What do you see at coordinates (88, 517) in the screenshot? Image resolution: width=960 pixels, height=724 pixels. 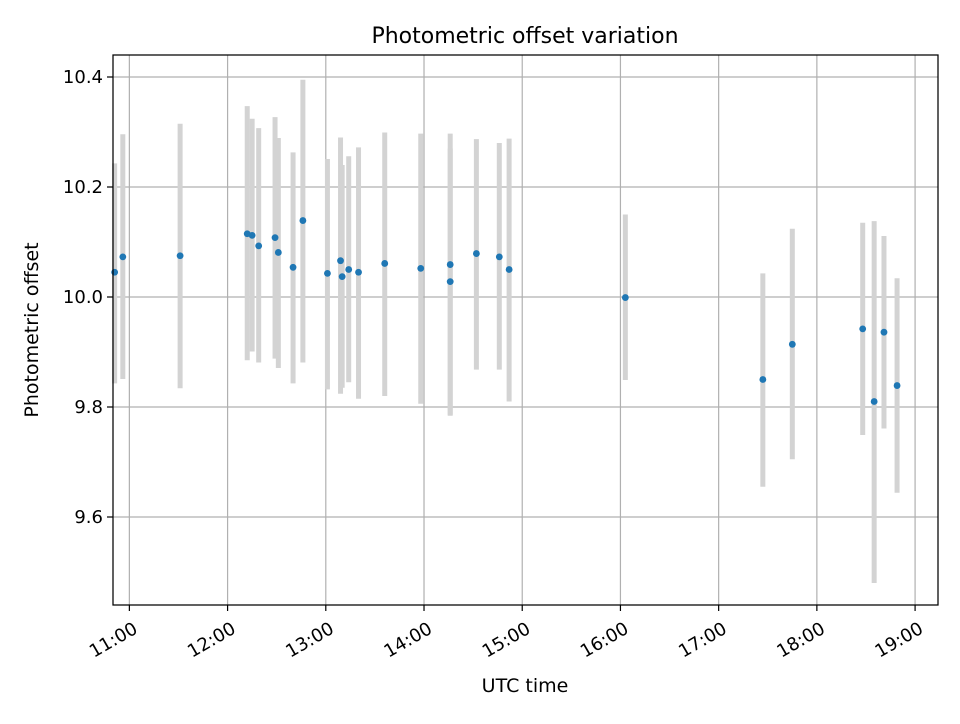 I see `y-tick-label: 9.6` at bounding box center [88, 517].